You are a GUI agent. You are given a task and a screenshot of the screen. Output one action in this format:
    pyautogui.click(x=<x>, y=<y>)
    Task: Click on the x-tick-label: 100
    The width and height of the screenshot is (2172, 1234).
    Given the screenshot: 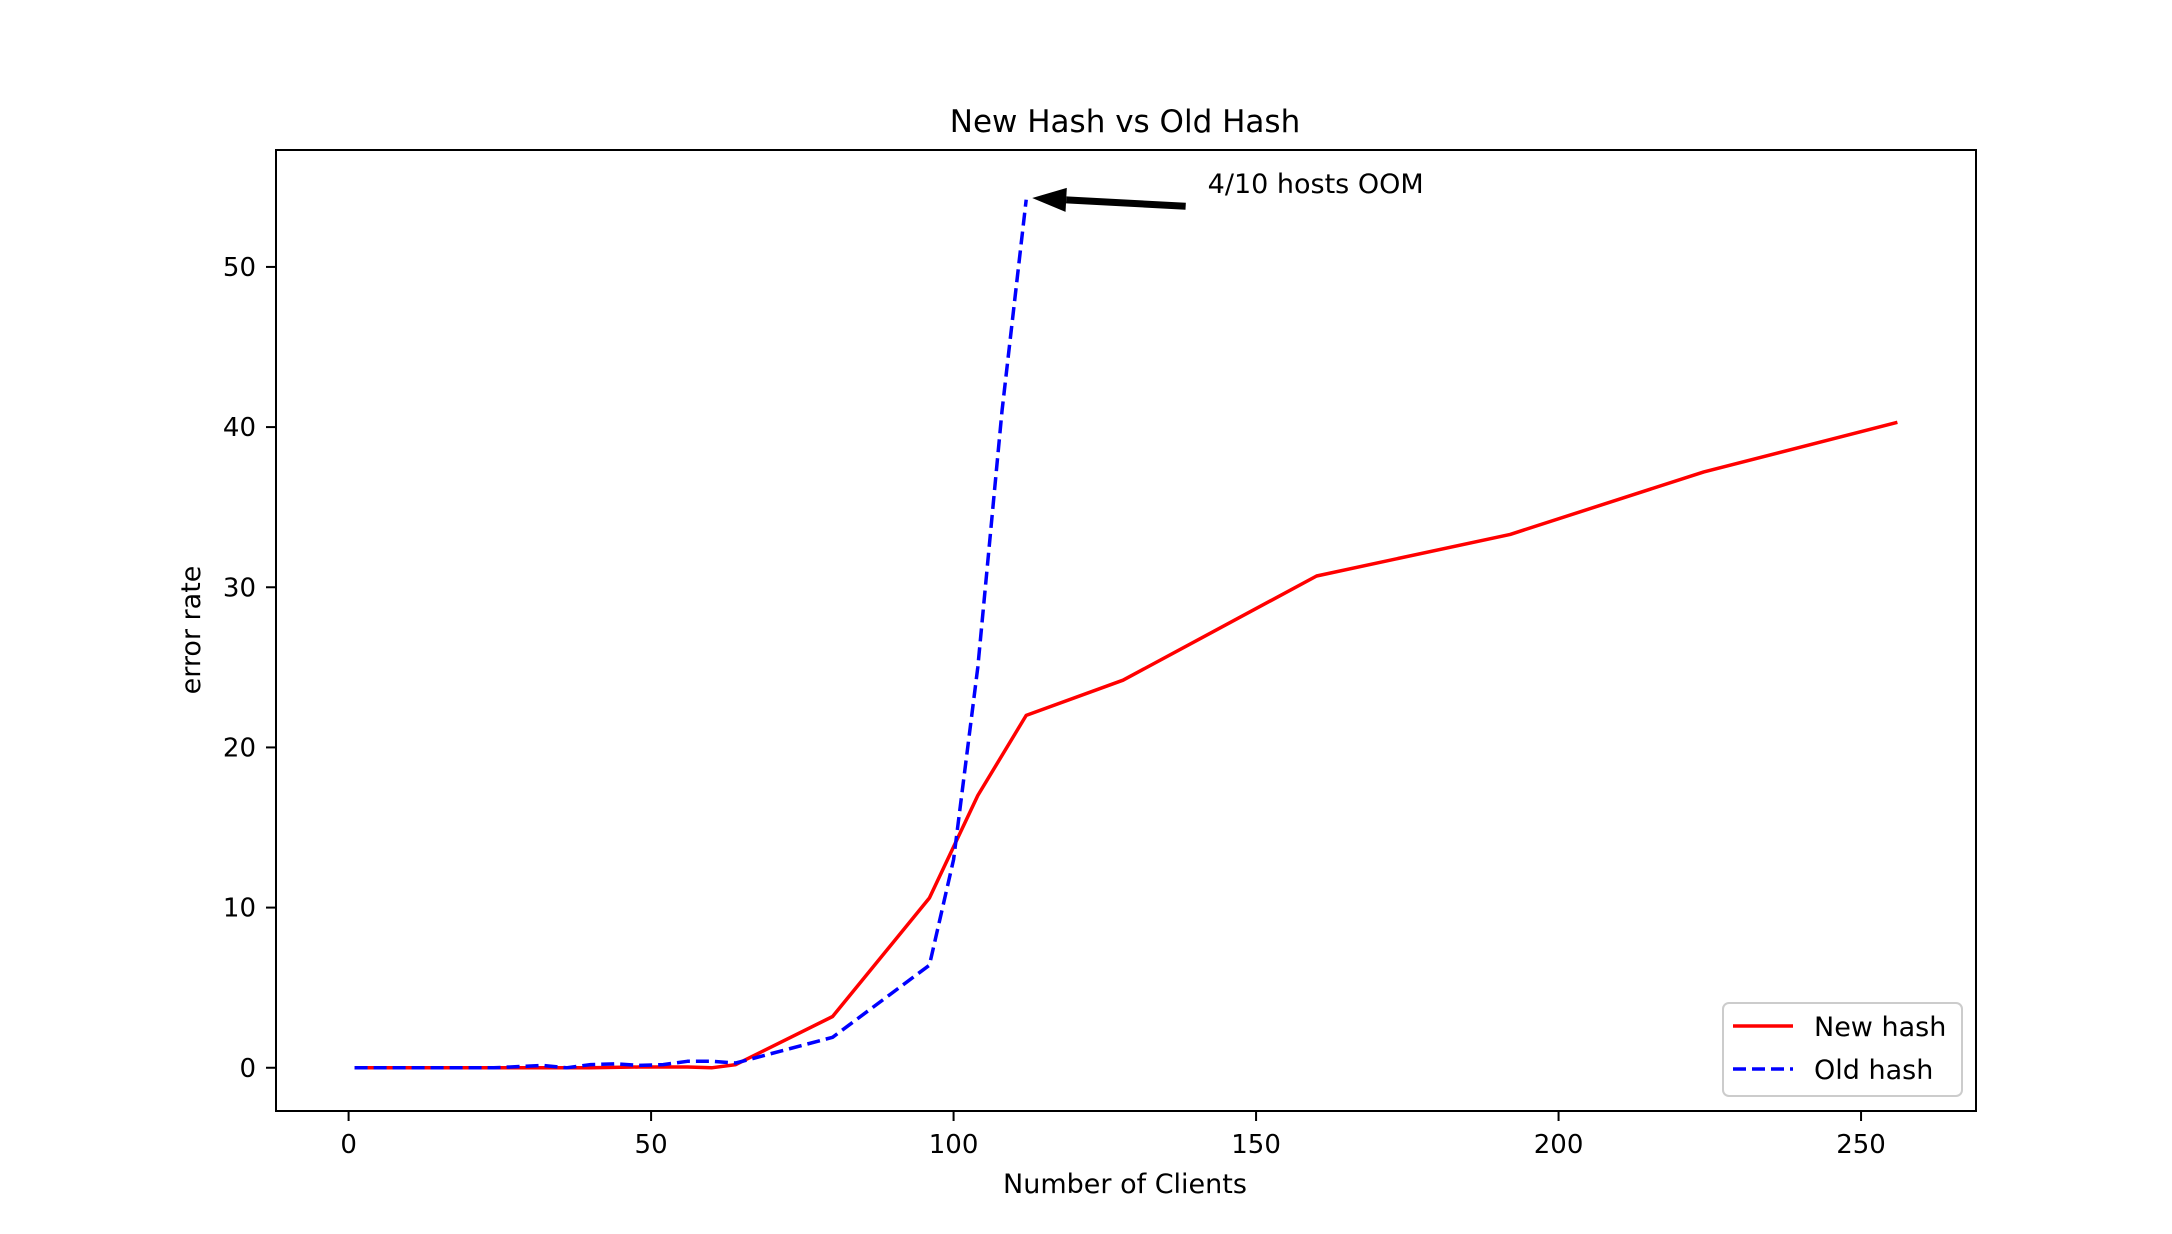 What is the action you would take?
    pyautogui.click(x=954, y=1145)
    